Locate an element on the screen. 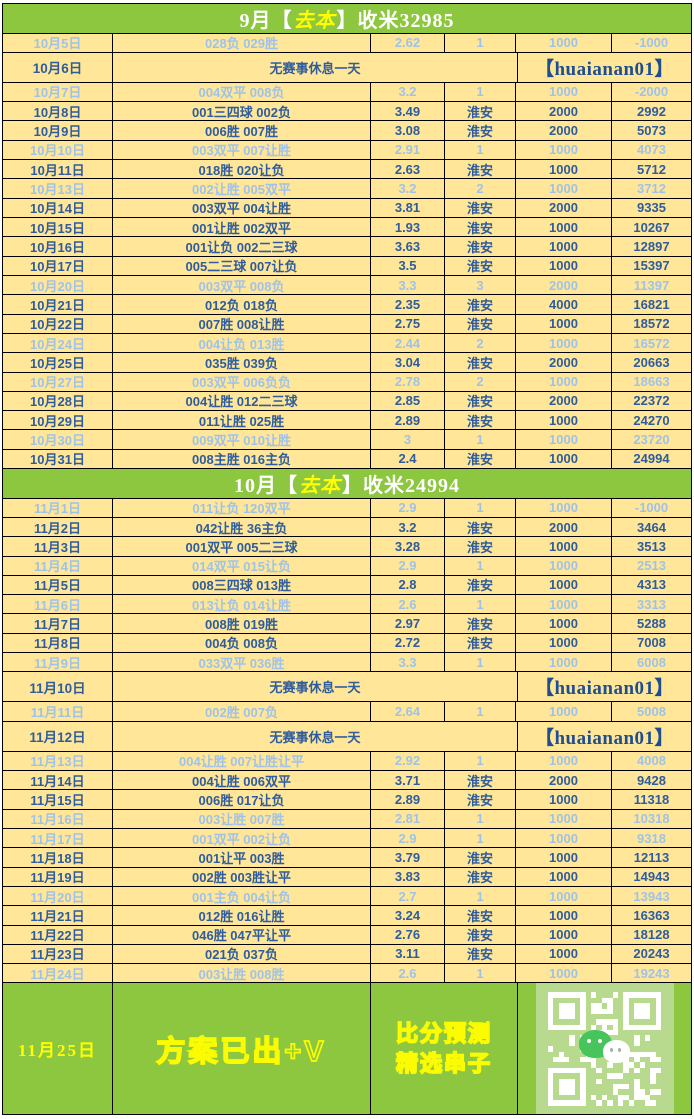 This screenshot has height=1119, width=694. date-cell: 11月13日 is located at coordinates (58, 760).